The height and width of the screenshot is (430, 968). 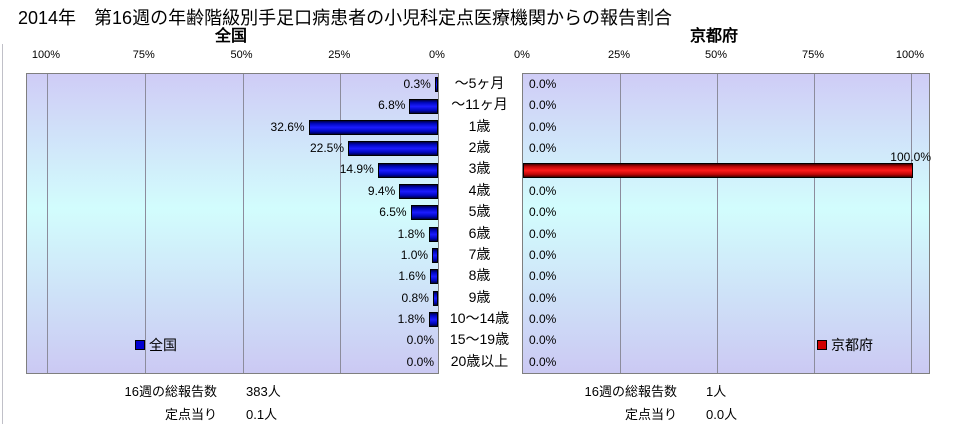 What do you see at coordinates (2, 234) in the screenshot?
I see `pane-divider-line` at bounding box center [2, 234].